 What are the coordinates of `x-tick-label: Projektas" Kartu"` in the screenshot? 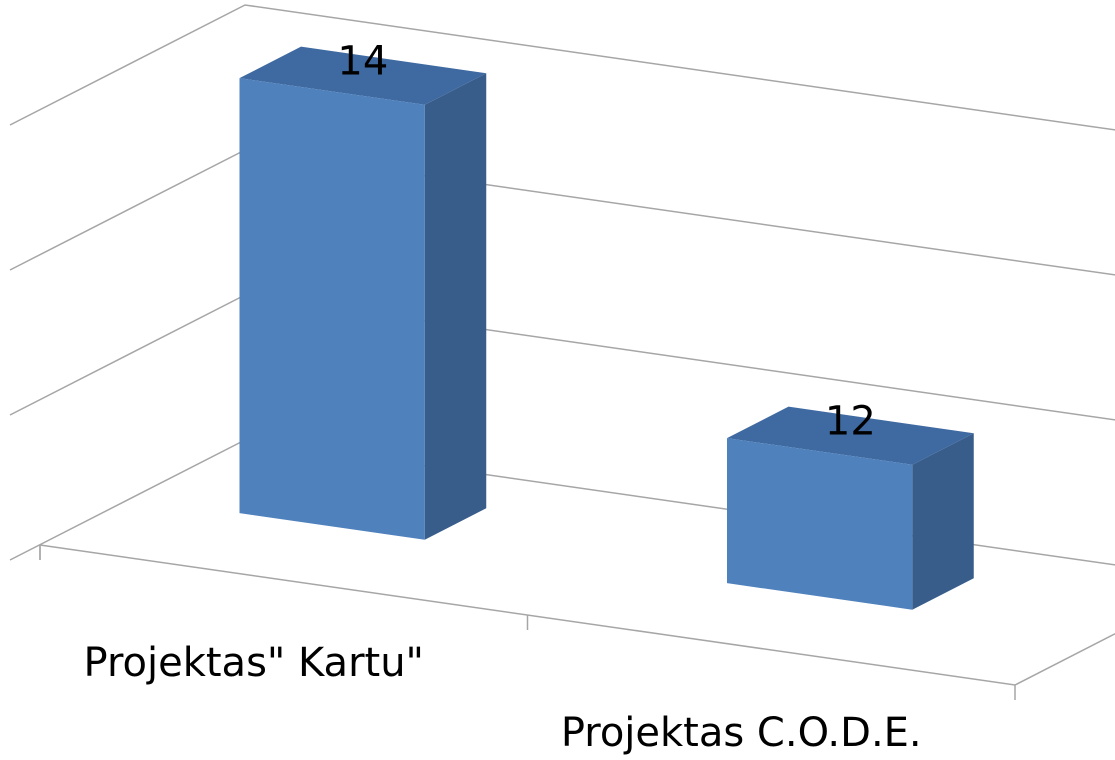 It's located at (254, 663).